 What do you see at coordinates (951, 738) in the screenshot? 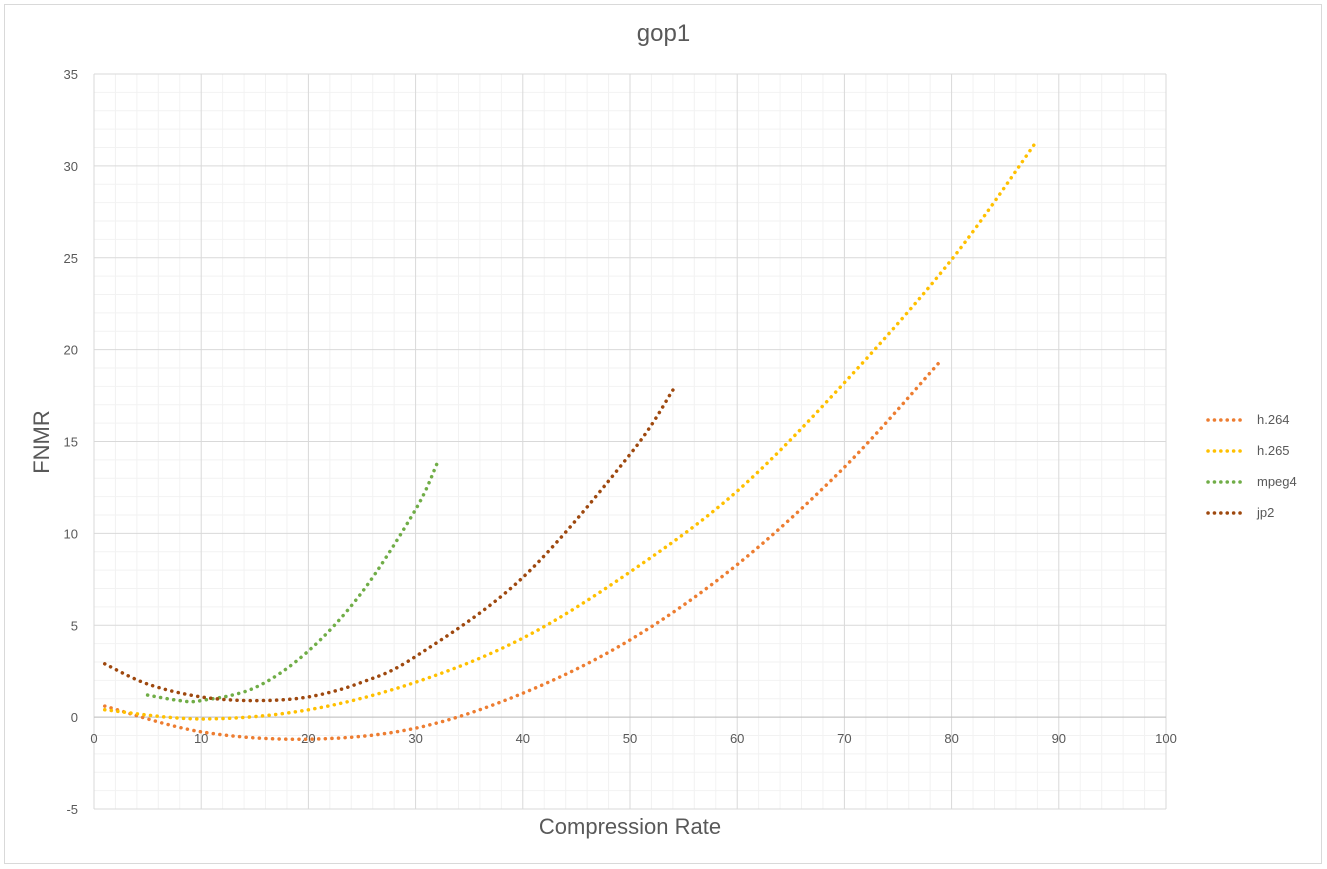
I see `x-tick-label: 80` at bounding box center [951, 738].